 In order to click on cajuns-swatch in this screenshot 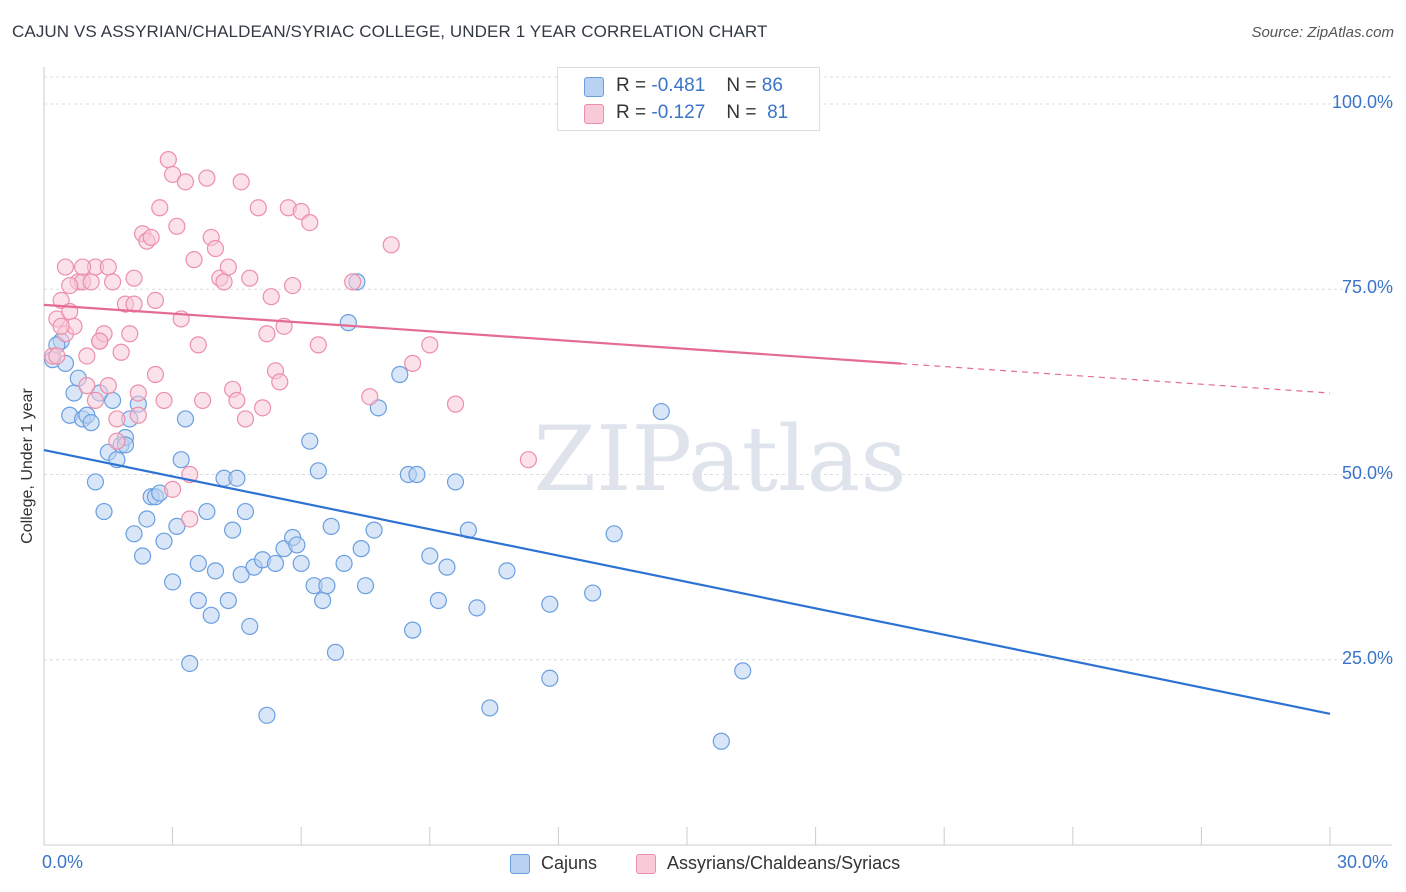, I will do `click(594, 87)`.